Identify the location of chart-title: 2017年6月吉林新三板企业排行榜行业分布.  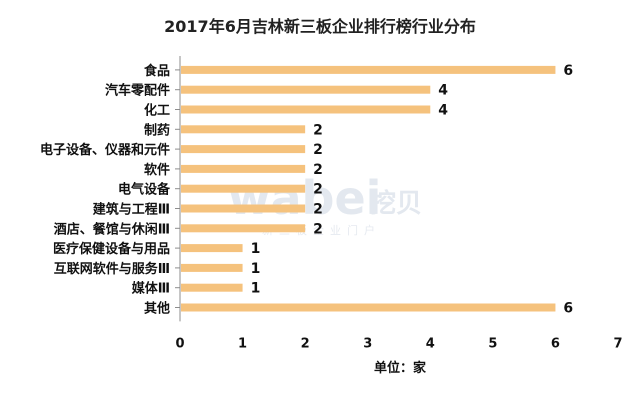
(320, 26).